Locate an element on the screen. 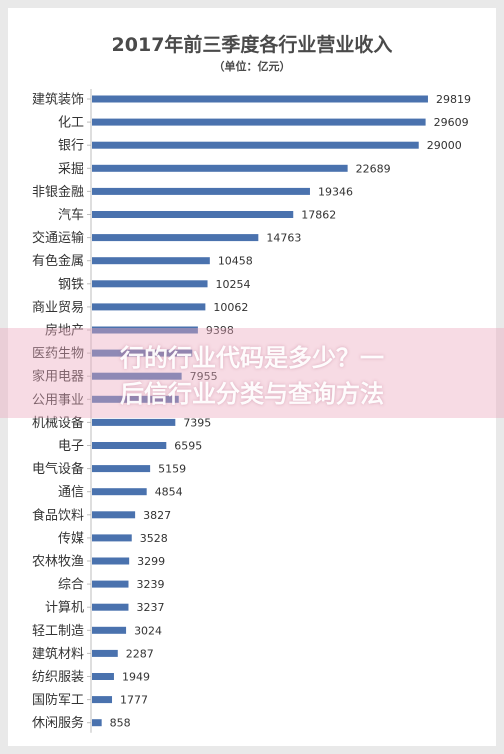 Image resolution: width=504 pixels, height=754 pixels. category-label: 休闲服务 is located at coordinates (58, 723).